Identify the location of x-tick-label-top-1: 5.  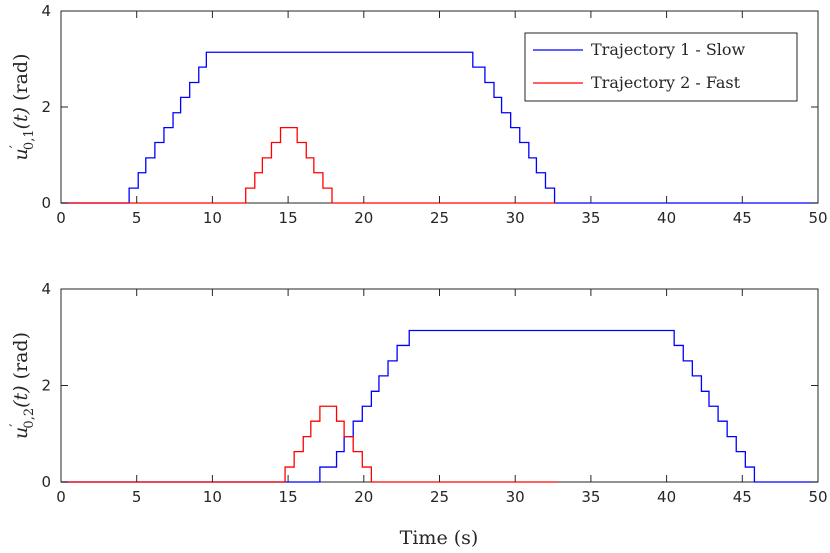
(137, 218).